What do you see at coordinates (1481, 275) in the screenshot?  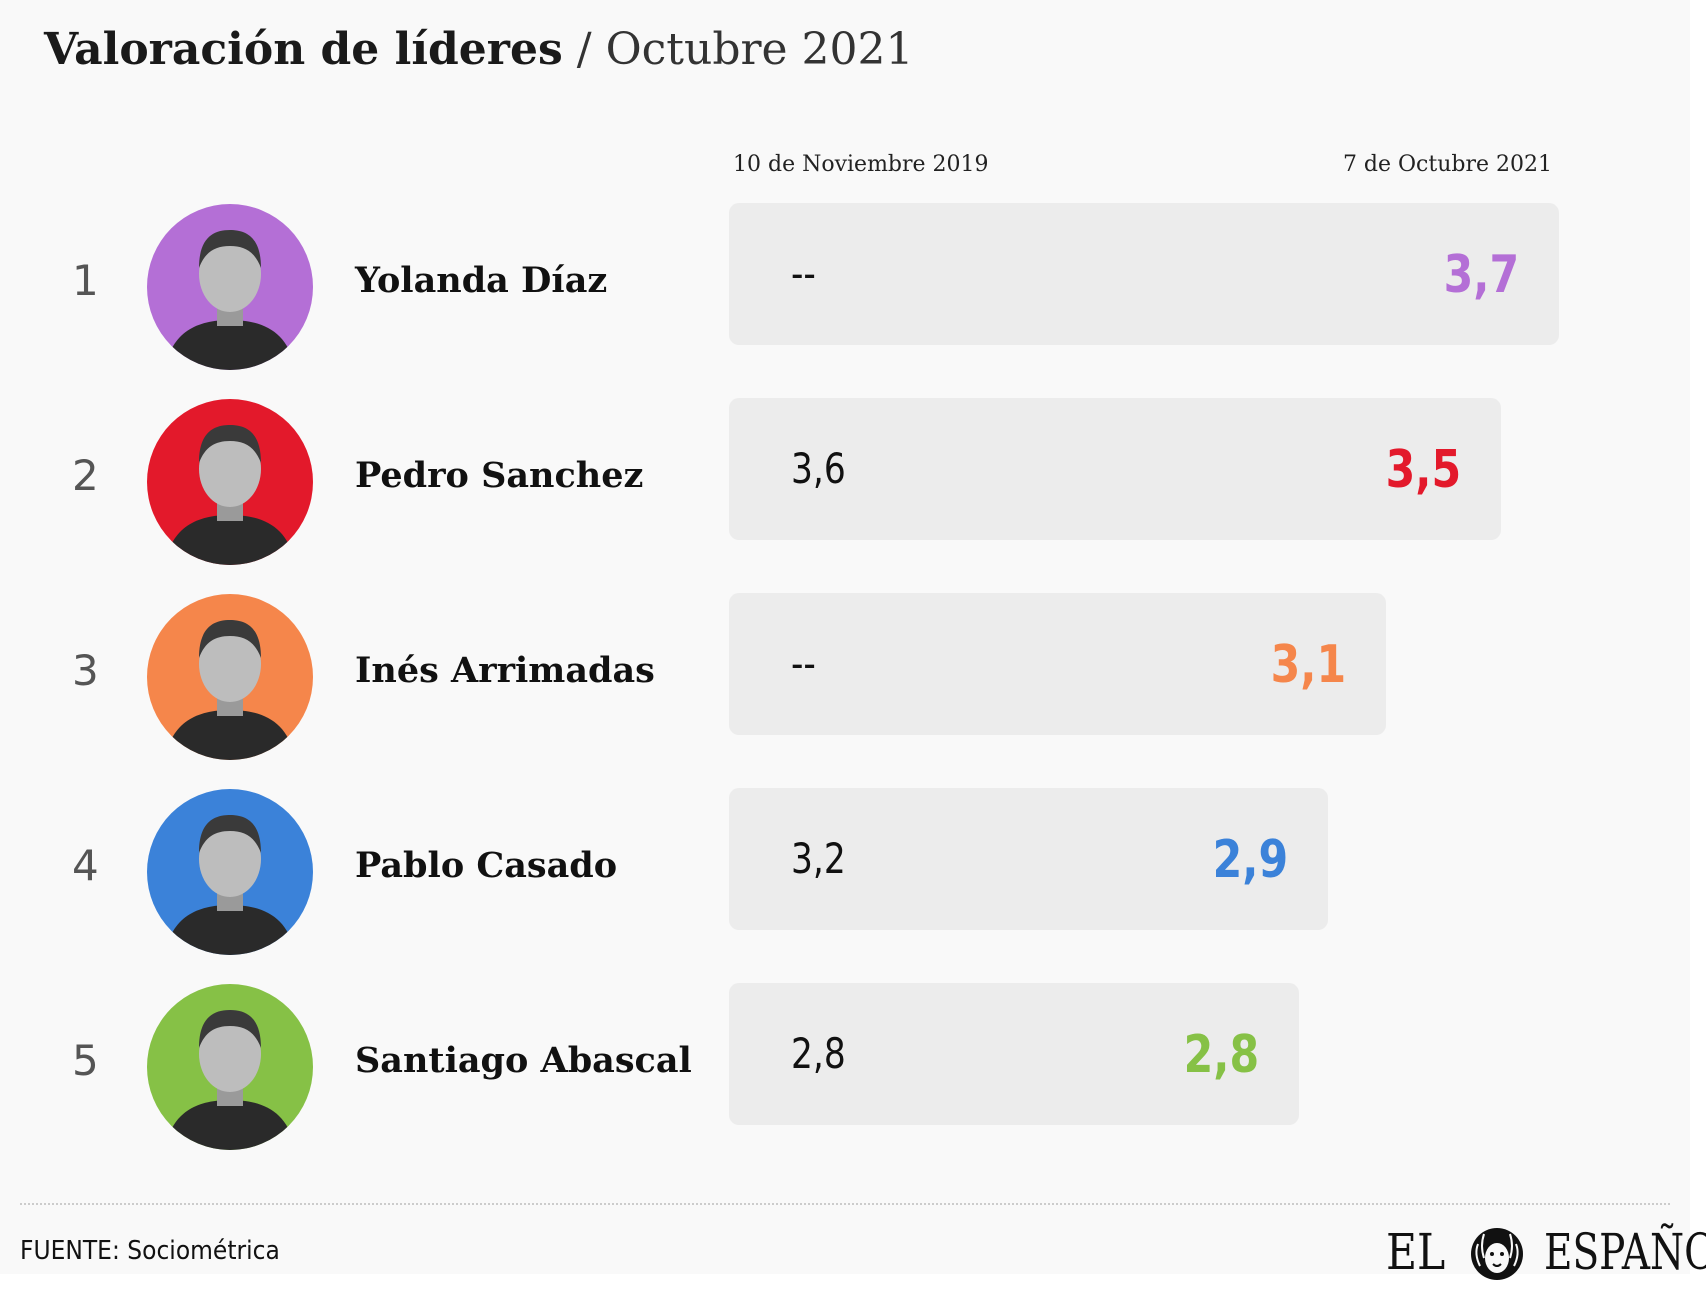 I see `current-rating-label: 3,7` at bounding box center [1481, 275].